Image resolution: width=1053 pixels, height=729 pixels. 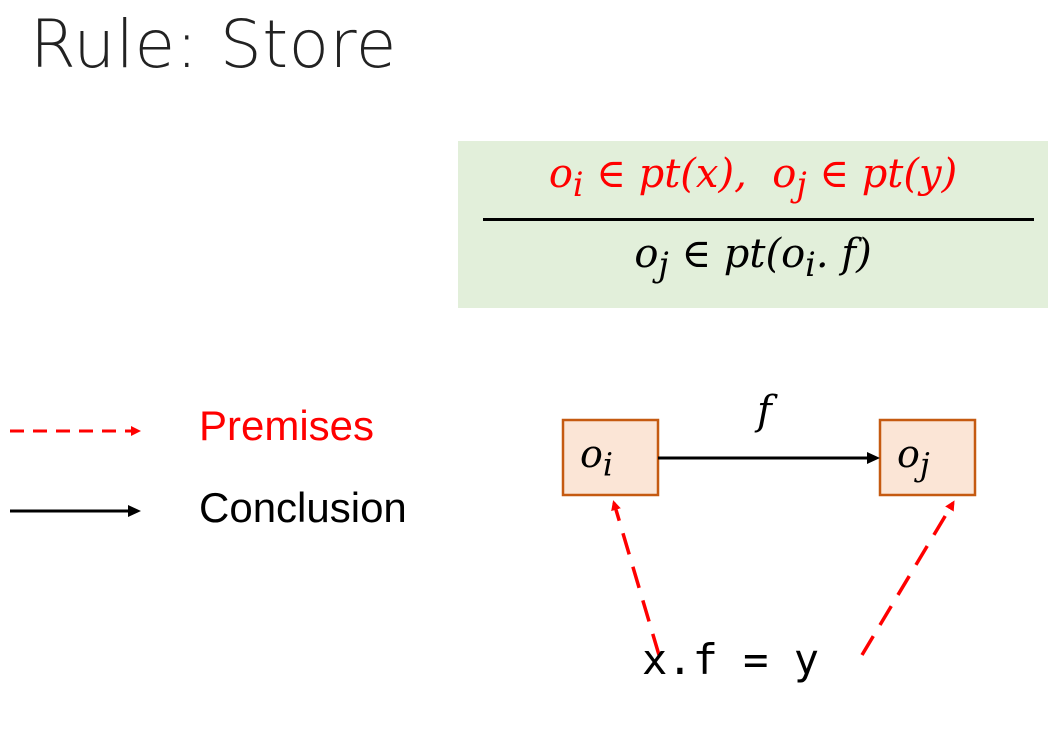 What do you see at coordinates (753, 257) in the screenshot?
I see `rule-conclusion: oj ∈ pt(oi. f)` at bounding box center [753, 257].